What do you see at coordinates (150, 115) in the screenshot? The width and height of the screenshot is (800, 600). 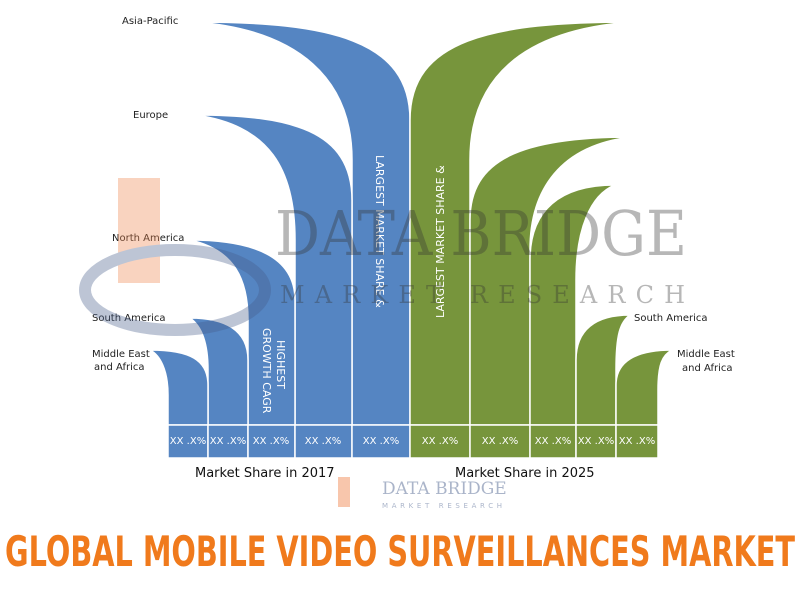 I see `region-label: Europe` at bounding box center [150, 115].